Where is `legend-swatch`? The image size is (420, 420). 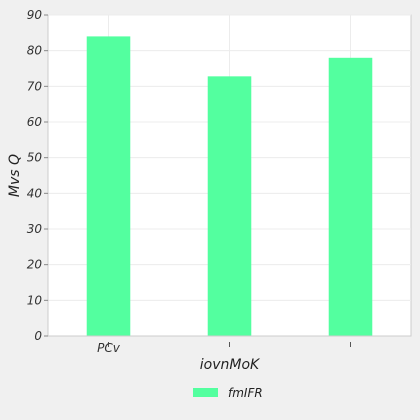
legend-swatch is located at coordinates (205, 392).